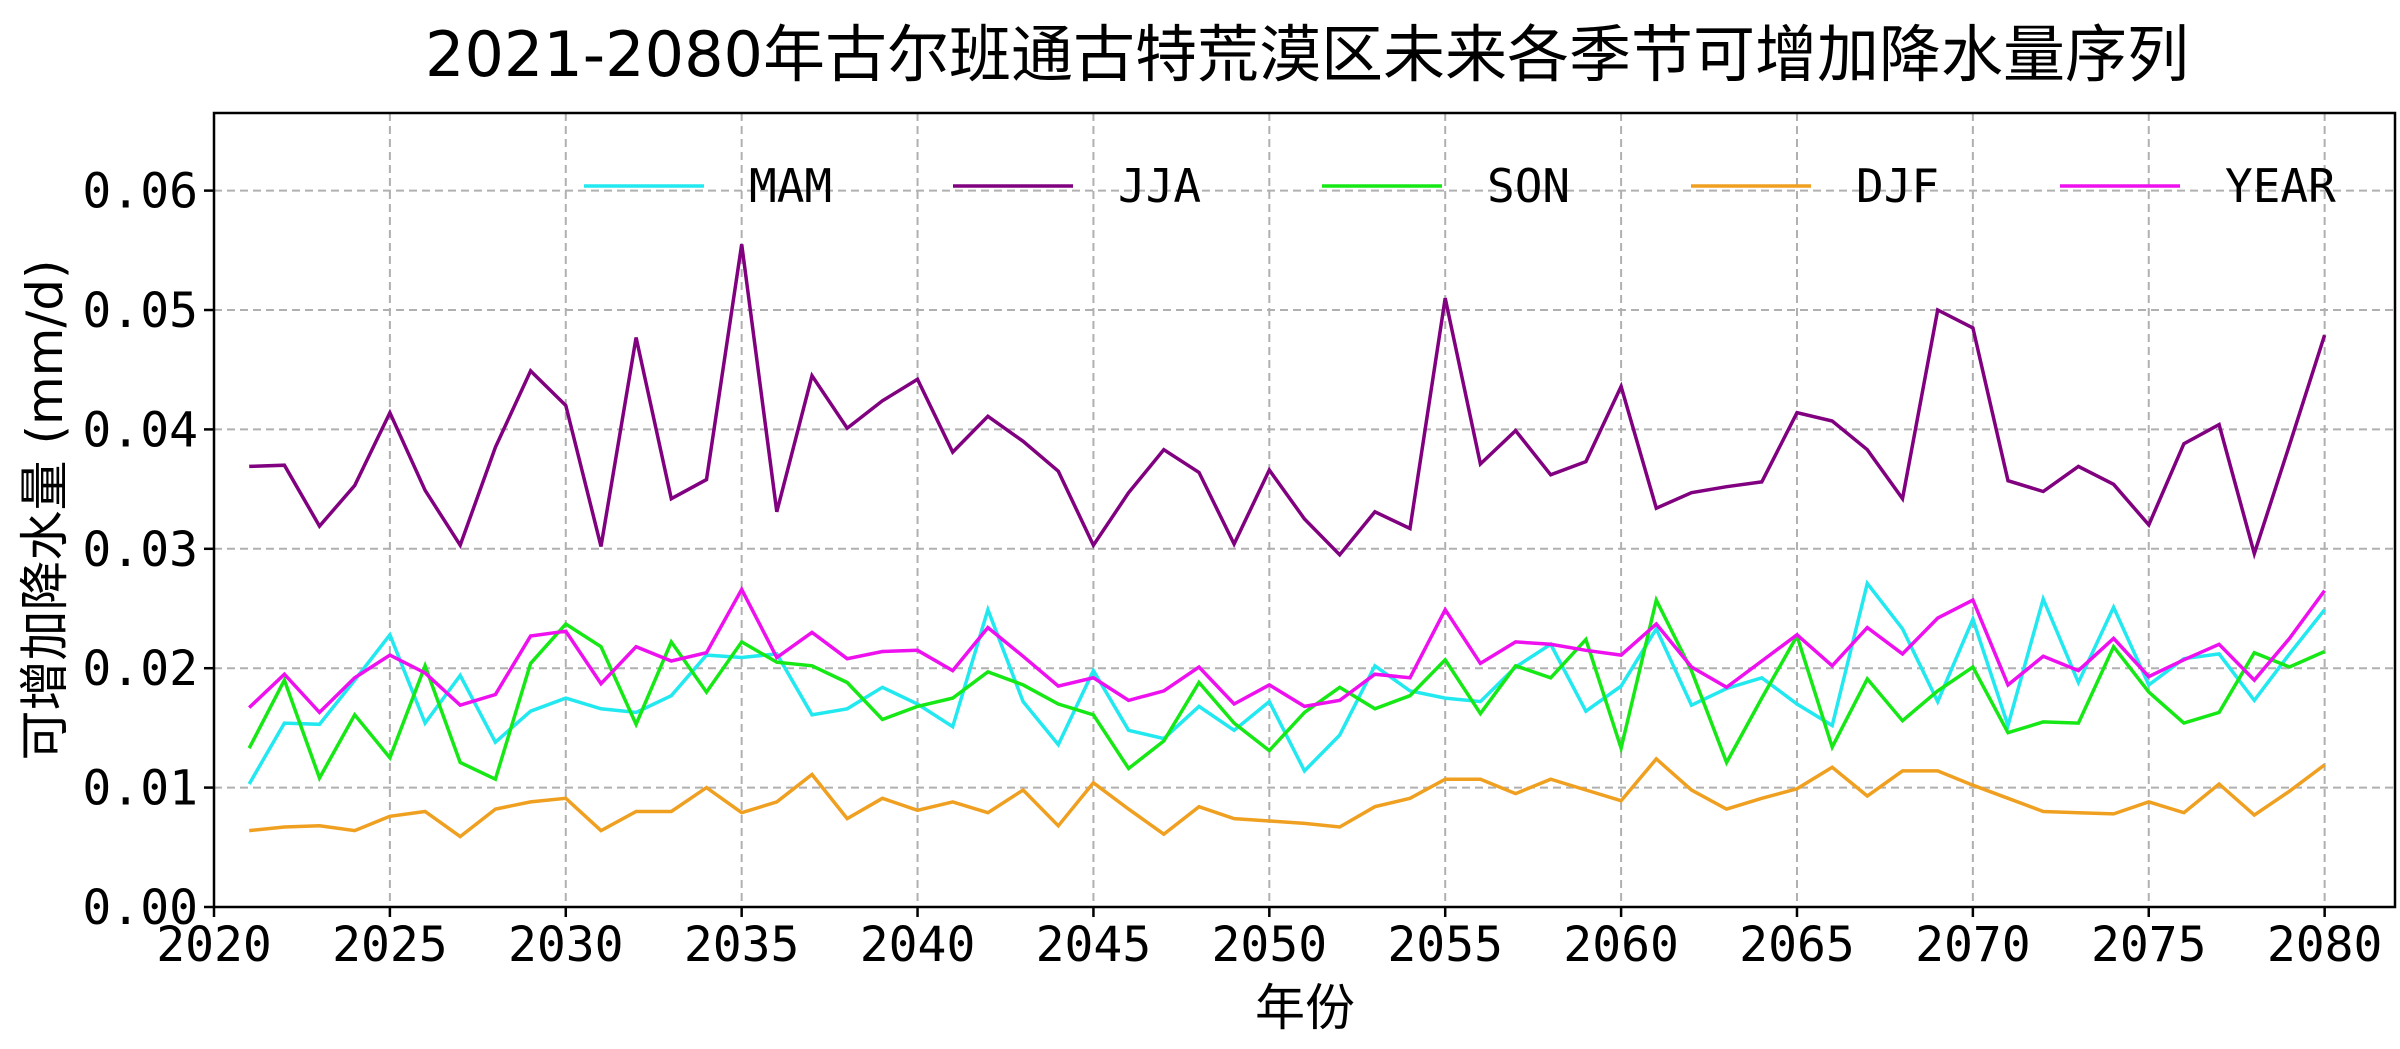 The image size is (2400, 1049). I want to click on y-tick-label: 0.02, so click(140, 669).